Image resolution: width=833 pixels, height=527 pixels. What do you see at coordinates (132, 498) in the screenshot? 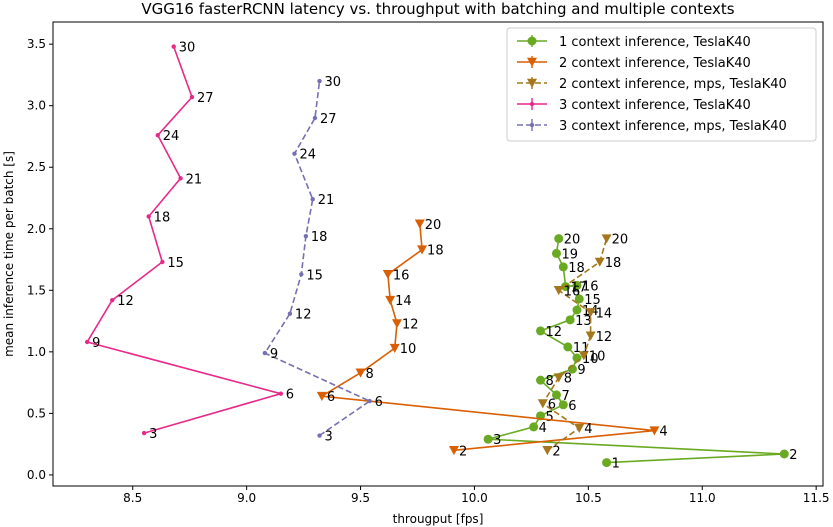
I see `x-tick-label: 8.5` at bounding box center [132, 498].